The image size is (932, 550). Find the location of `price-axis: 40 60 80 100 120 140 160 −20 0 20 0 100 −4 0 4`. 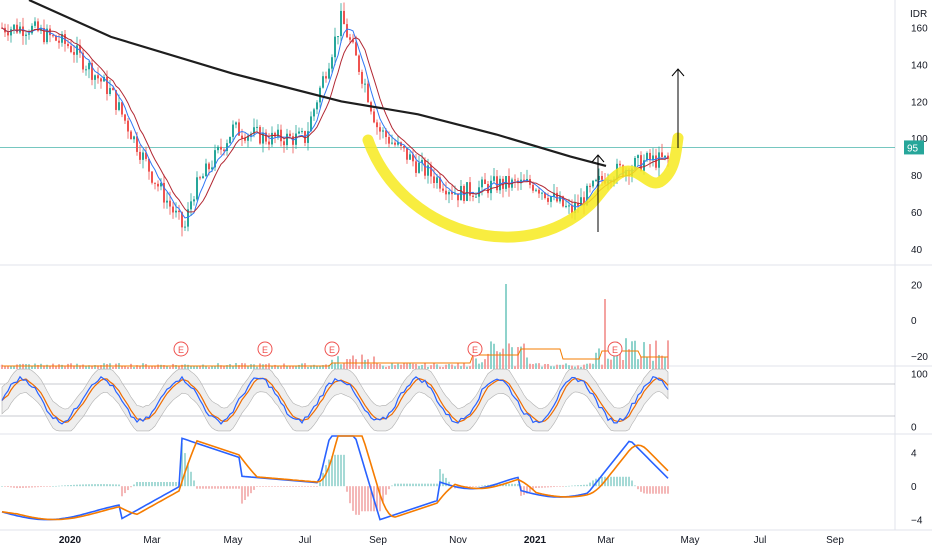

price-axis: 40 60 80 100 120 140 160 −20 0 20 0 100 −4 0 4 is located at coordinates (919, 275).